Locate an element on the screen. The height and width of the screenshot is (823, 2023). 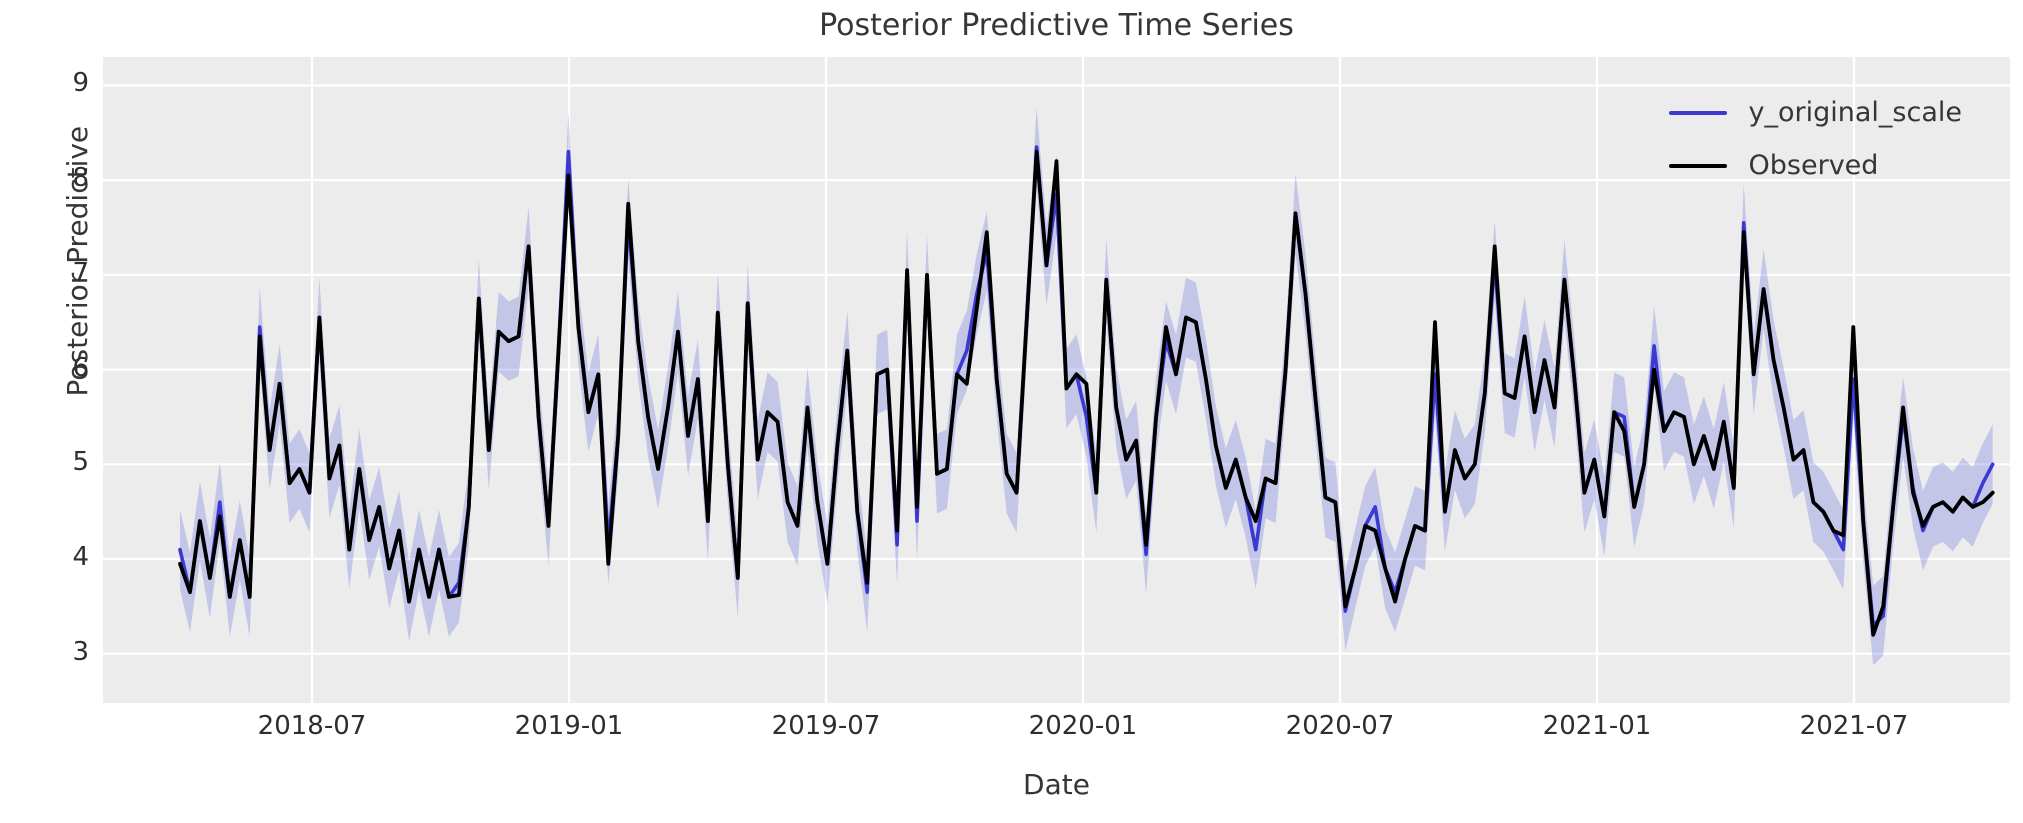
y-tick-label: 7 is located at coordinates (80, 272).